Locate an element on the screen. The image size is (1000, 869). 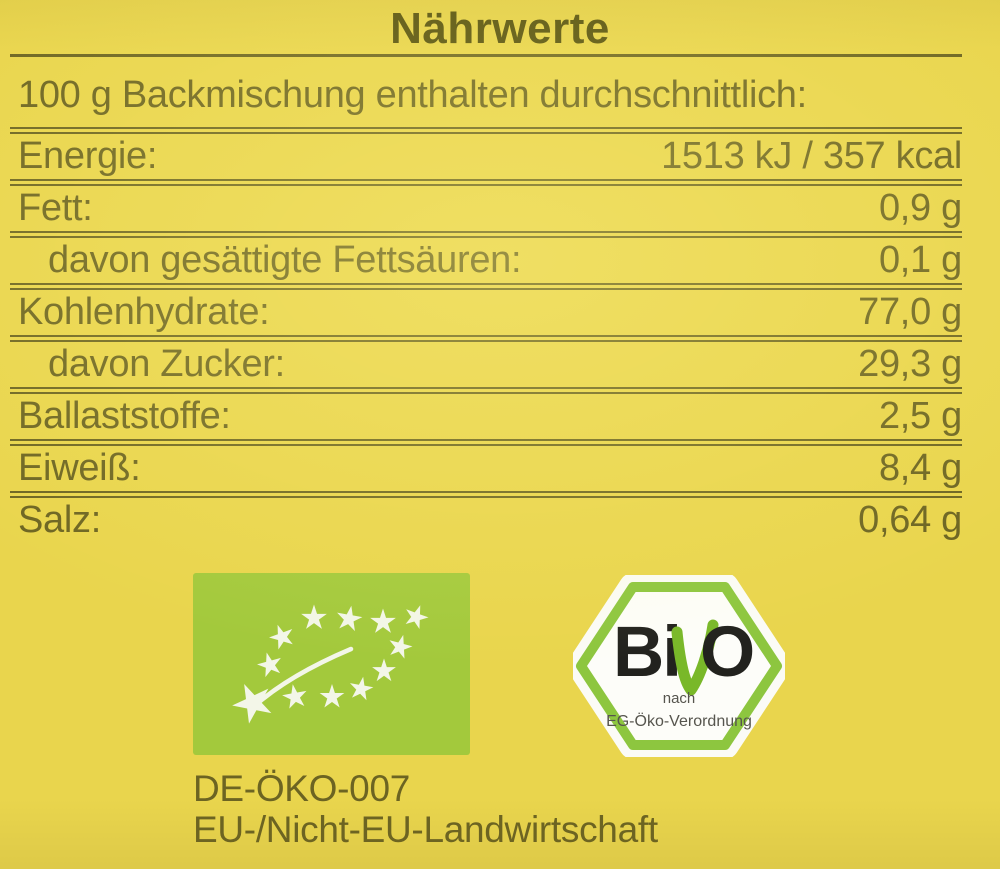
table-row: Energie: 1513 kJ / 357 kcal is located at coordinates (486, 156).